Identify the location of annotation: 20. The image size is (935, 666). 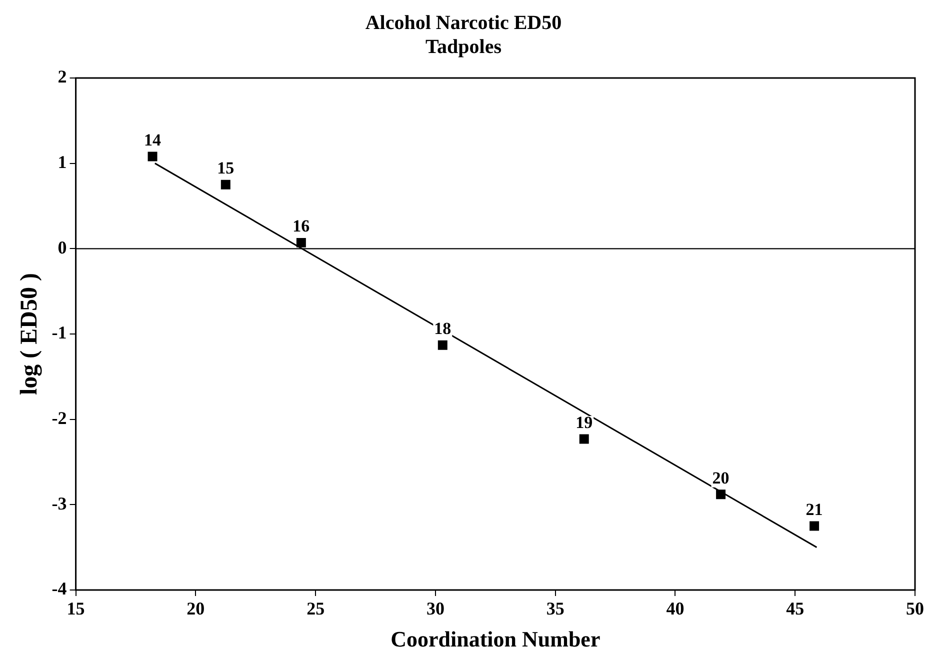
(721, 478).